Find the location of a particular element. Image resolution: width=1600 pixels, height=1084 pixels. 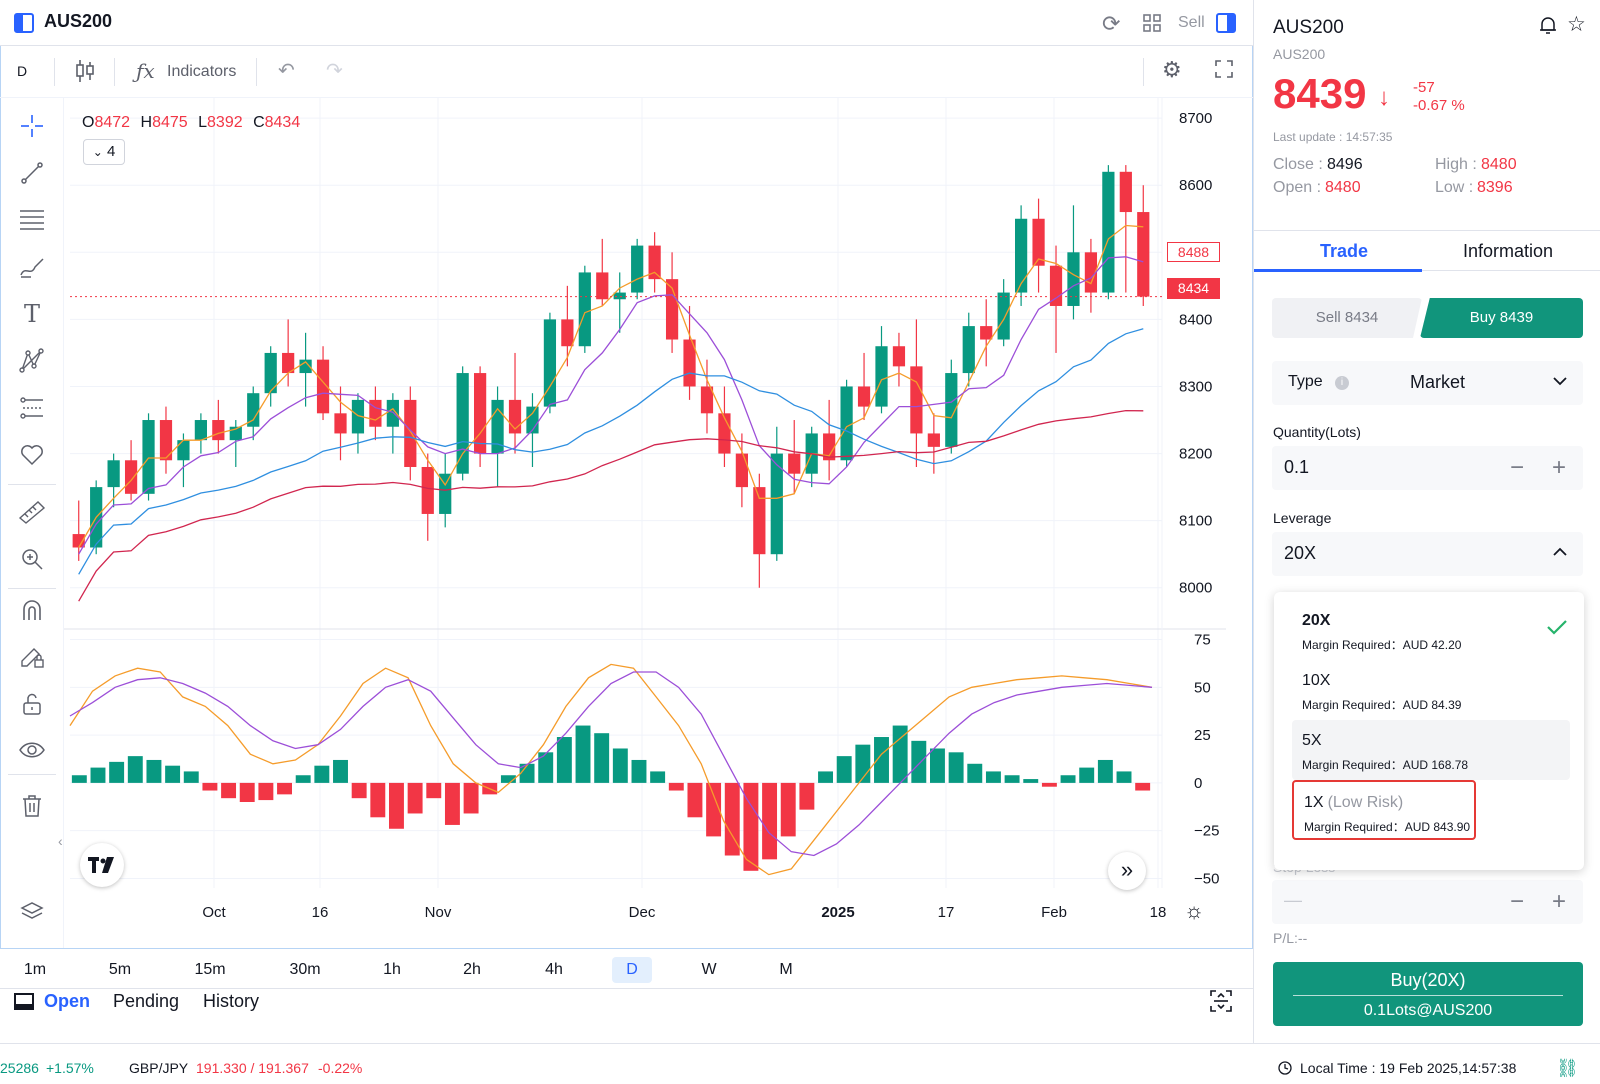

panel-toggle-icon is located at coordinates (24, 1001).